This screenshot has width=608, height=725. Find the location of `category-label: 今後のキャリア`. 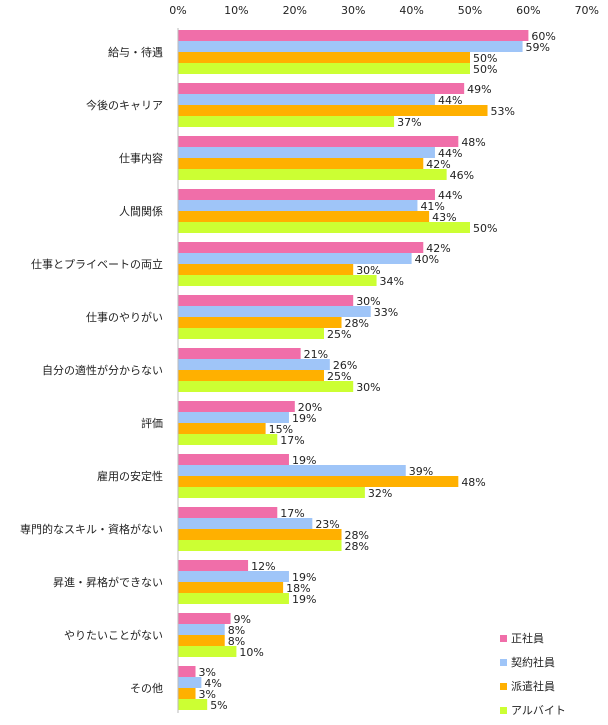

category-label: 今後のキャリア is located at coordinates (124, 105).